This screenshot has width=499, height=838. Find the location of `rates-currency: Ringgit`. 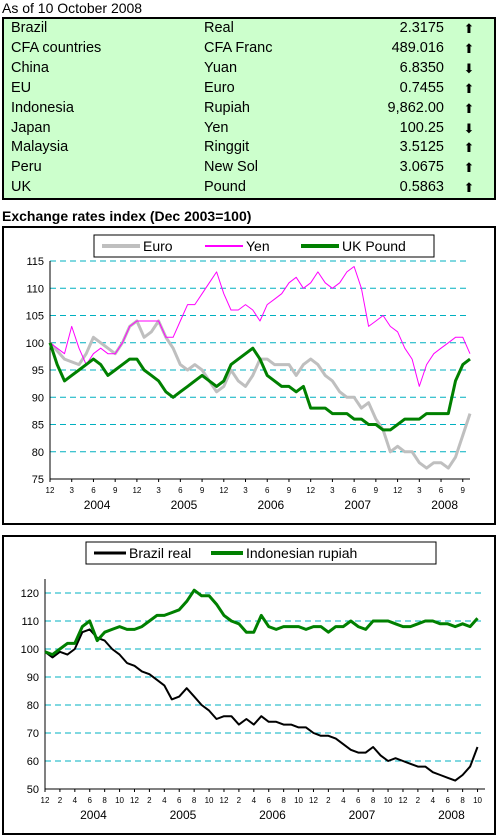

rates-currency: Ringgit is located at coordinates (227, 147).